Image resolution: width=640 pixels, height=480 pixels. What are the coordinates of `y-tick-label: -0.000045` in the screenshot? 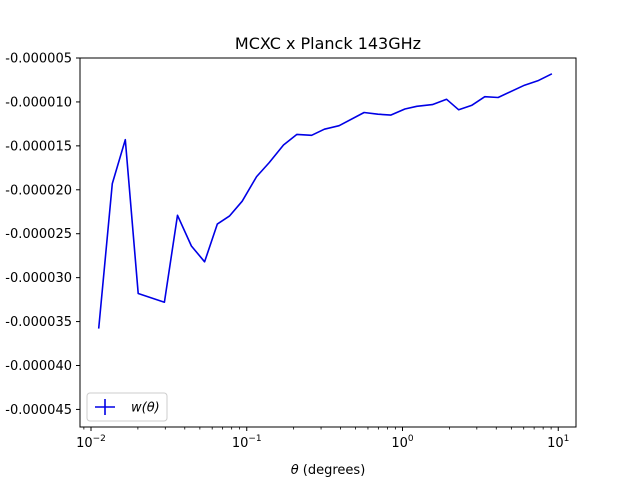 It's located at (38, 410).